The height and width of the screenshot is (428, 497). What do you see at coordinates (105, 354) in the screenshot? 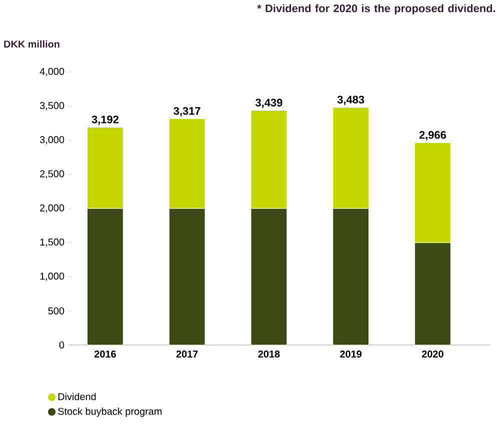
I see `x-tick-label: 2016` at bounding box center [105, 354].